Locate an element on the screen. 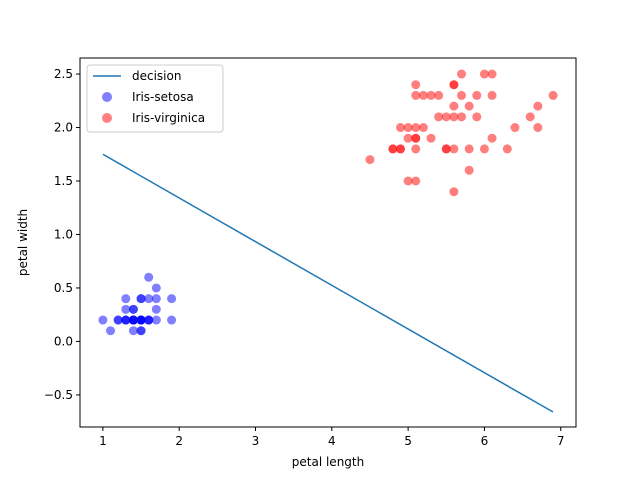  x-tick-label: 2 is located at coordinates (179, 441).